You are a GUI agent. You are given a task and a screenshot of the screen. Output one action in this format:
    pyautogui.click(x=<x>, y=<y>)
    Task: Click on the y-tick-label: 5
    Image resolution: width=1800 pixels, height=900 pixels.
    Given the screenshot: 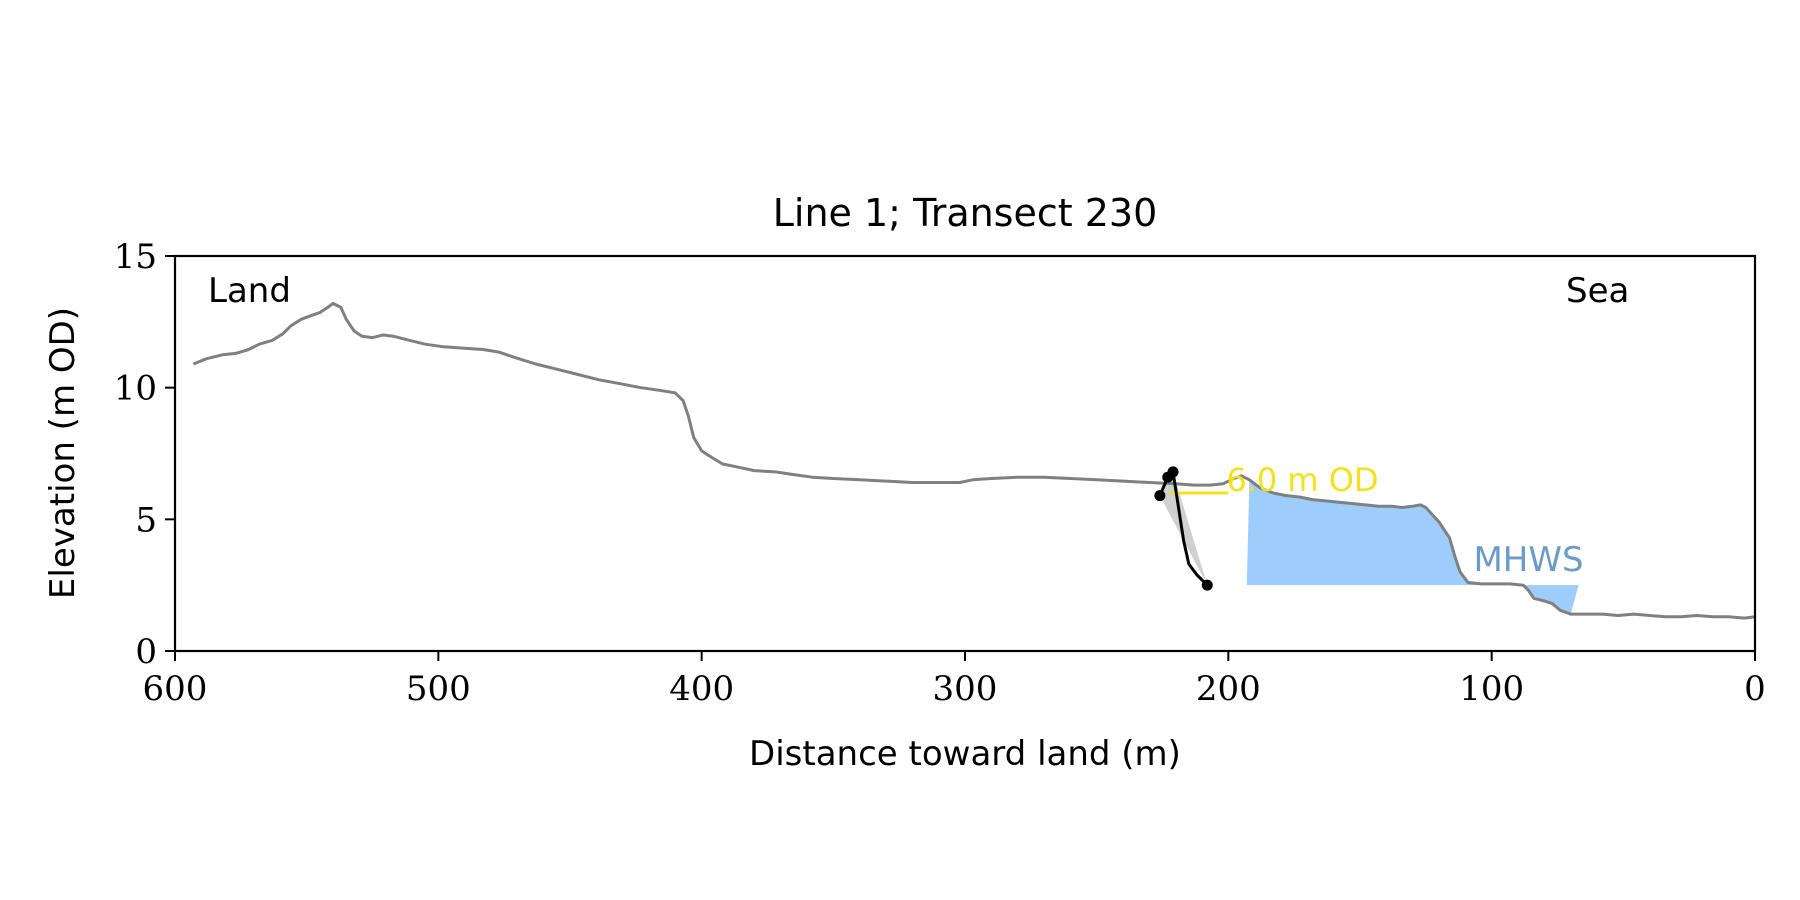 What is the action you would take?
    pyautogui.click(x=146, y=520)
    